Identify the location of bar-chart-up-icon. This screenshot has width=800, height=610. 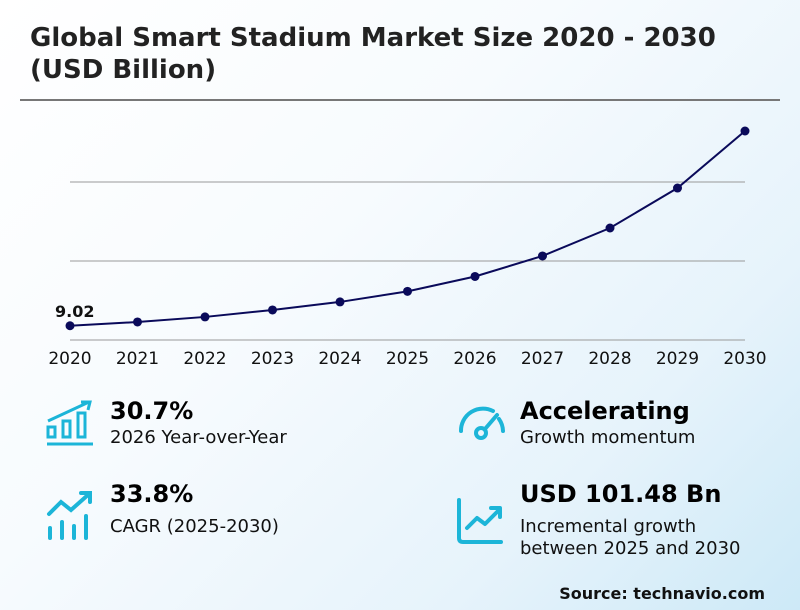
(69, 423).